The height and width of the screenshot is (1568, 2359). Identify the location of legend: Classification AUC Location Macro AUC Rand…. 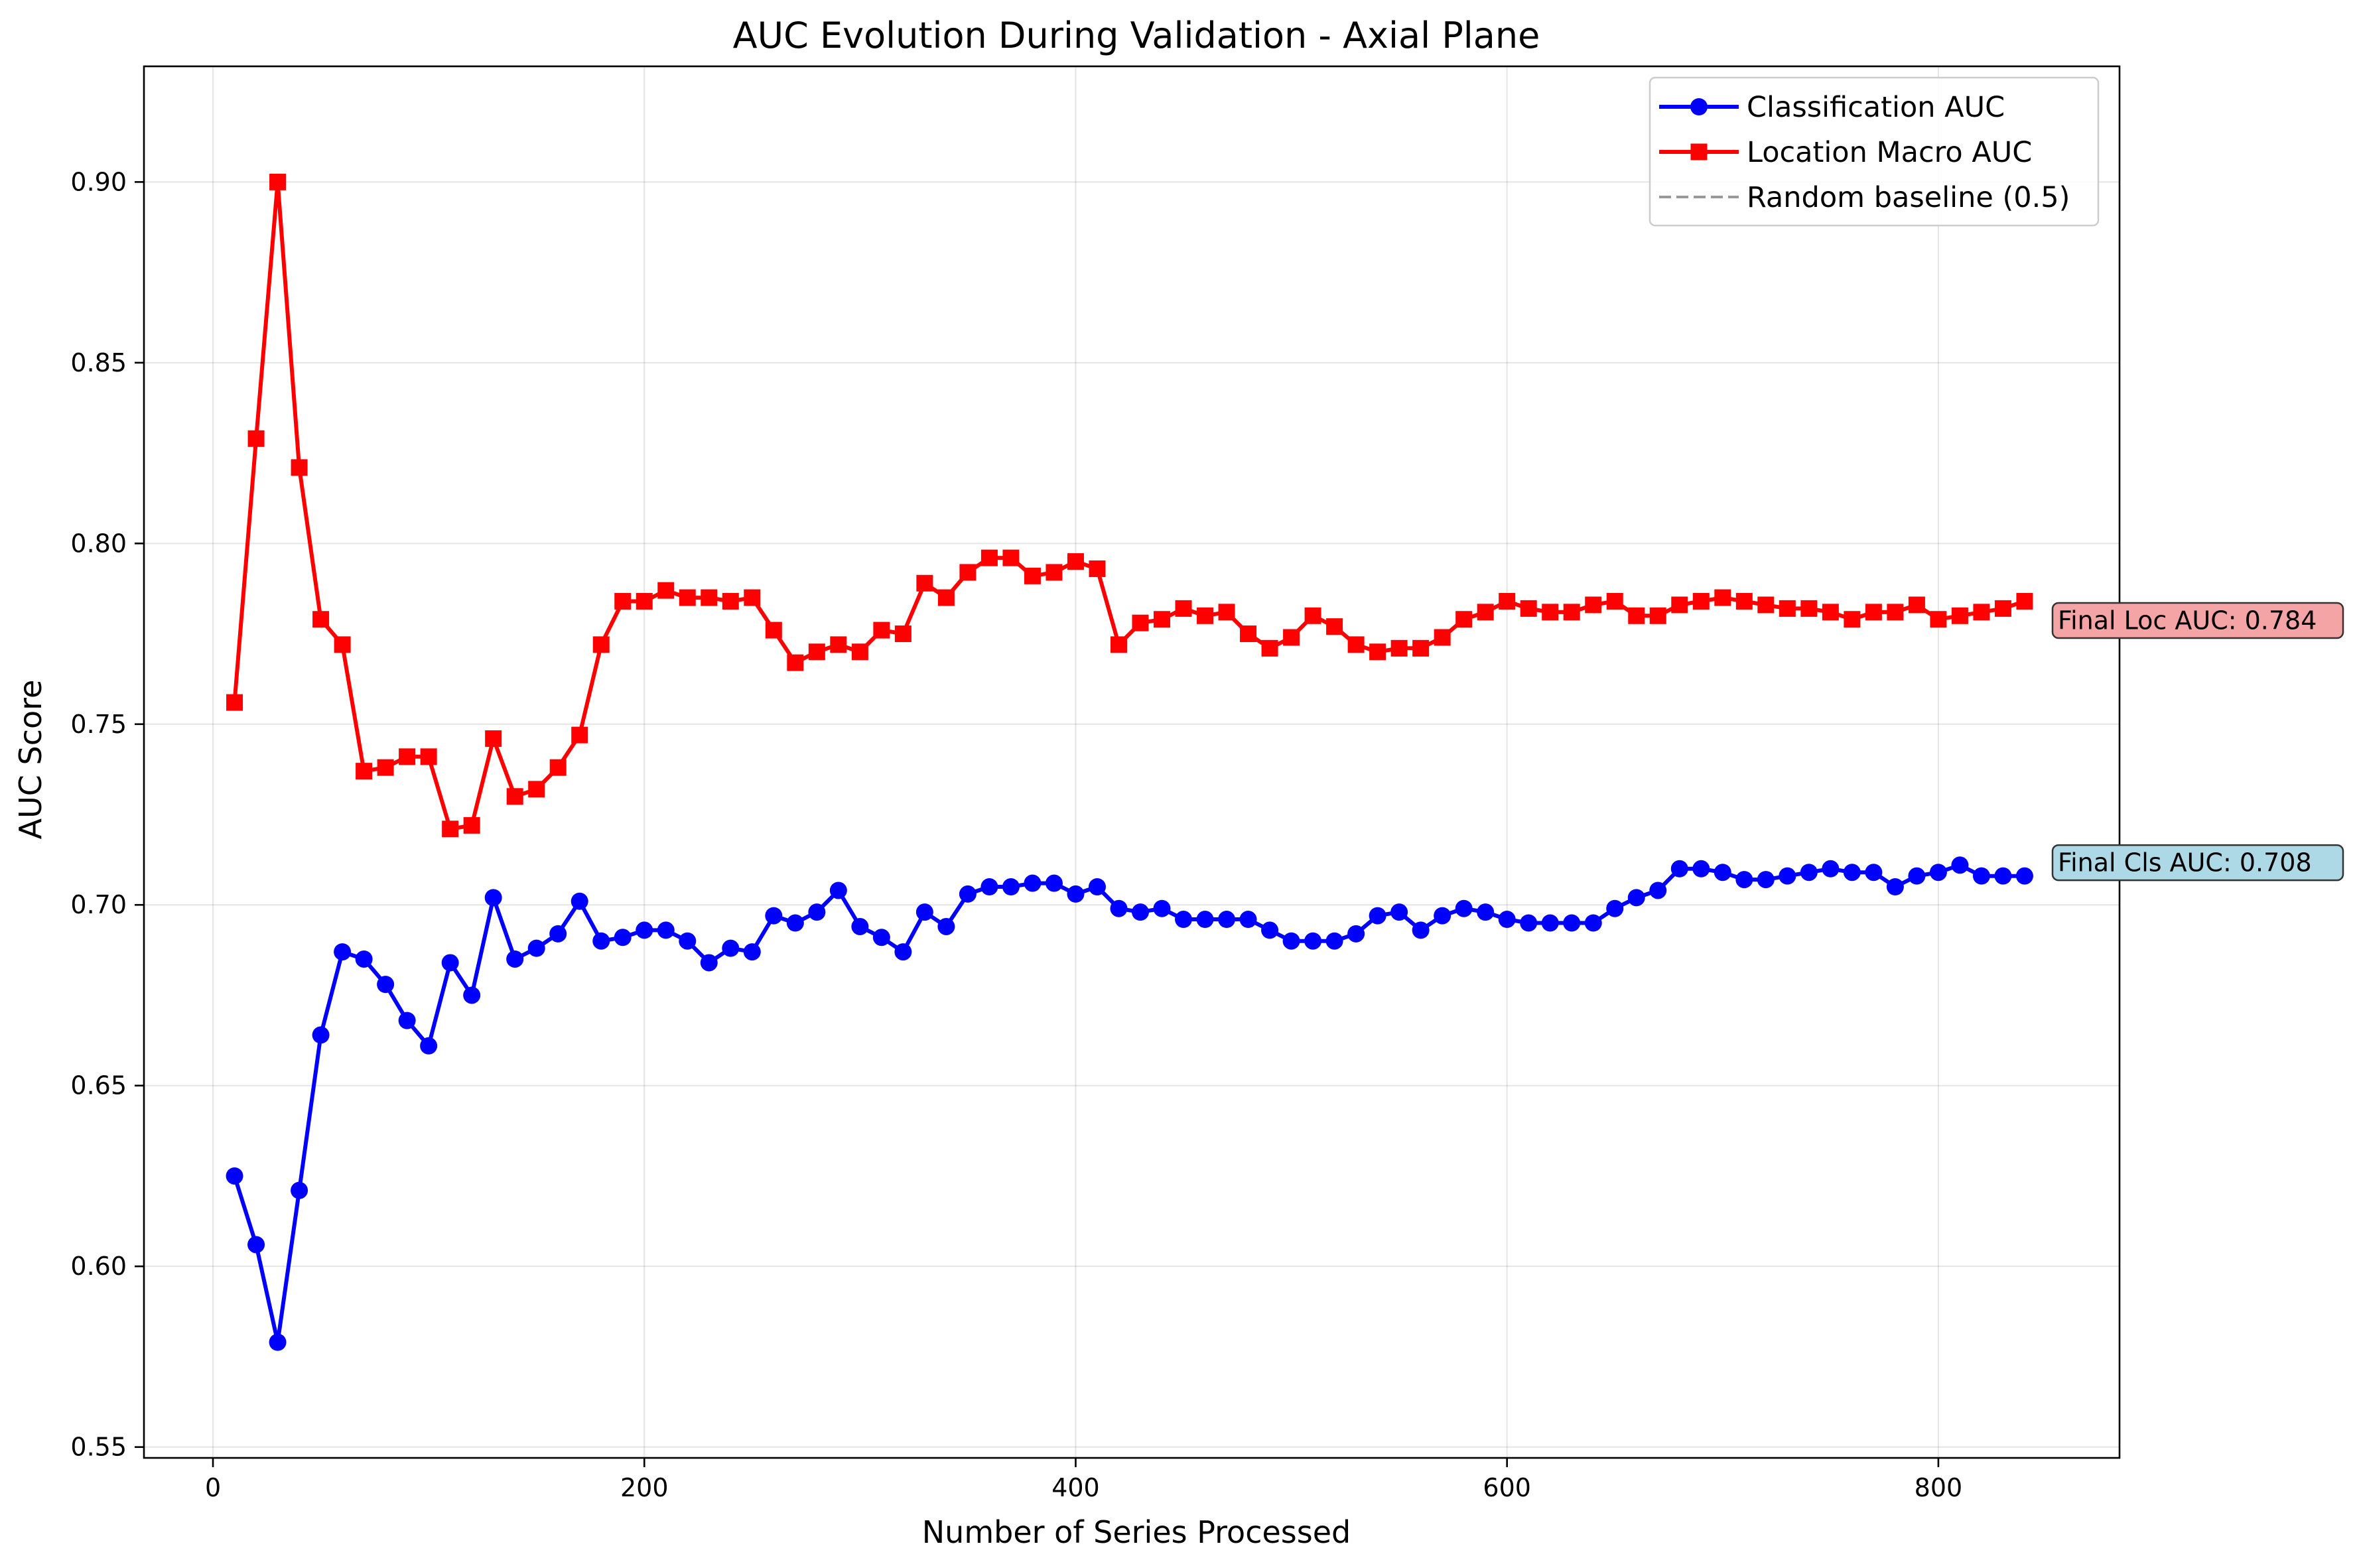
(1875, 151).